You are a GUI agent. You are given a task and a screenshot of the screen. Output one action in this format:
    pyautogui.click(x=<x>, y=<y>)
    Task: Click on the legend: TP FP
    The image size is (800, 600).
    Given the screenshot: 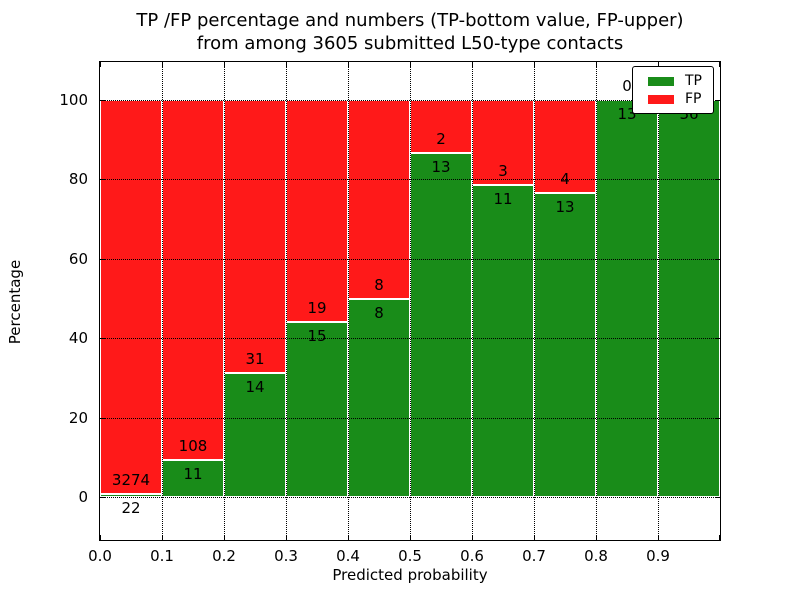 What is the action you would take?
    pyautogui.click(x=673, y=90)
    